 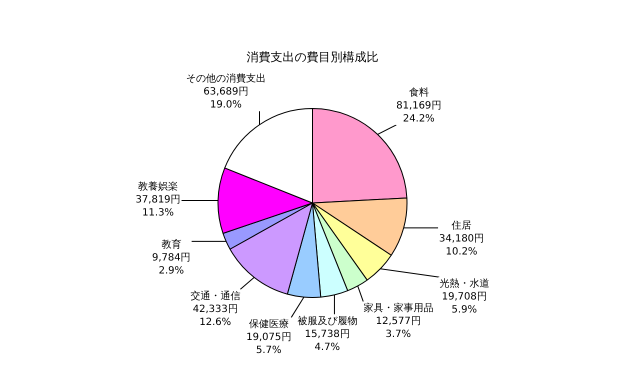 What do you see at coordinates (225, 98) in the screenshot?
I see `data-label: 63,689円 19.0%` at bounding box center [225, 98].